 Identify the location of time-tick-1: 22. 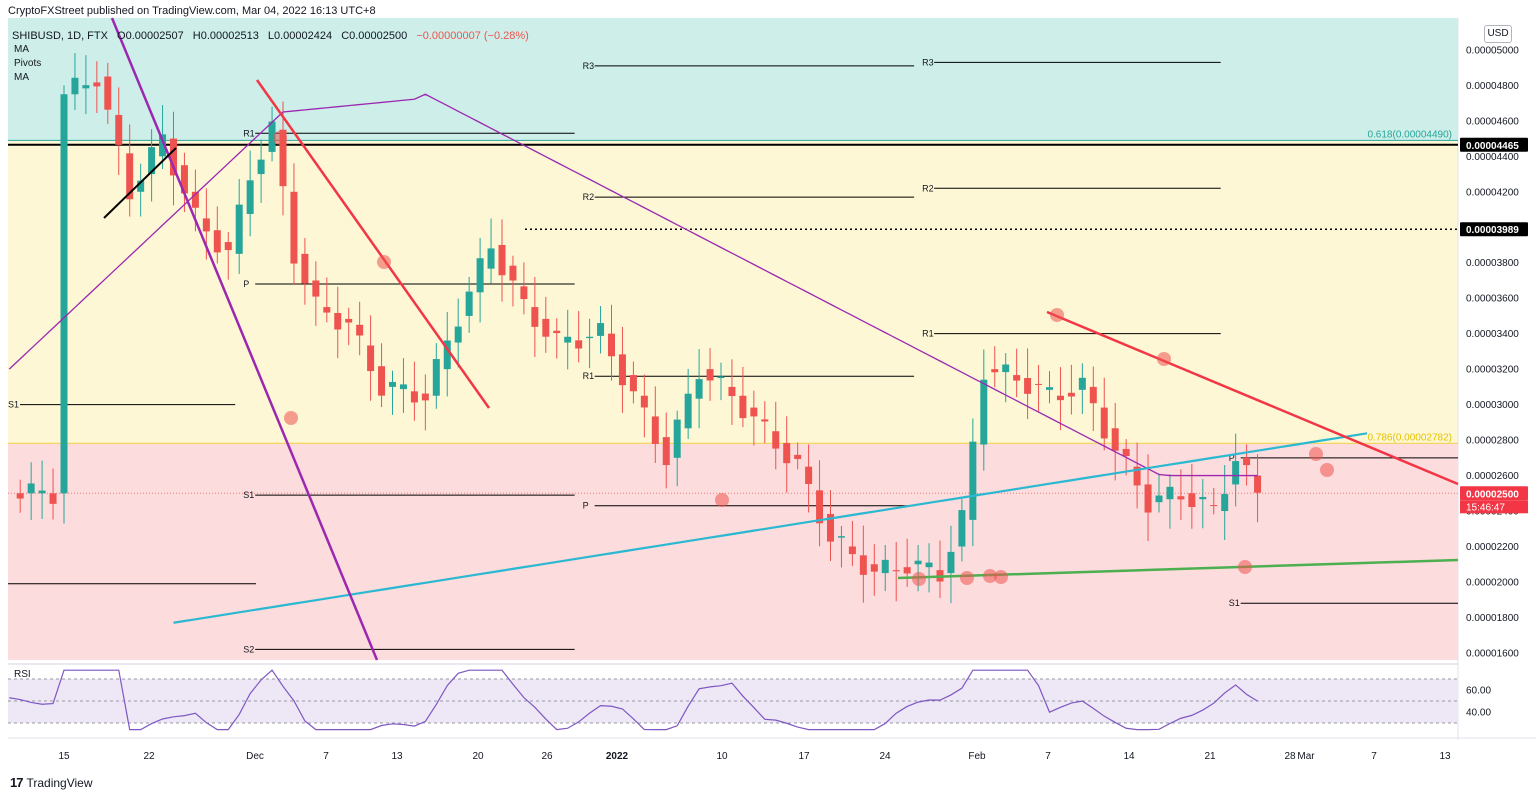
(149, 756).